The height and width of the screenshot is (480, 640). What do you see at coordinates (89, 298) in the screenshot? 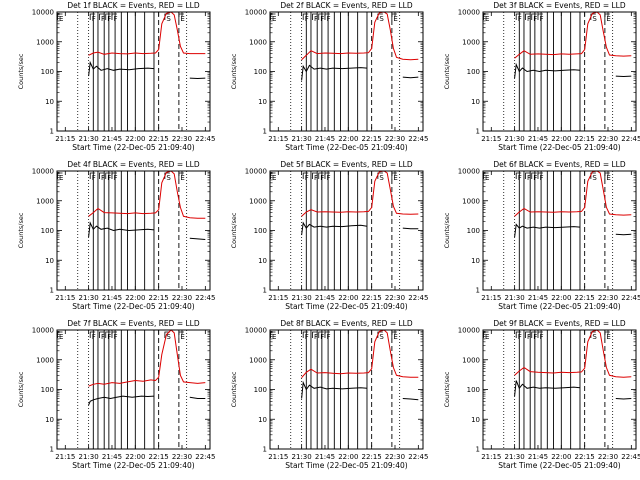
I see `x-tick-label: 21:30` at bounding box center [89, 298].